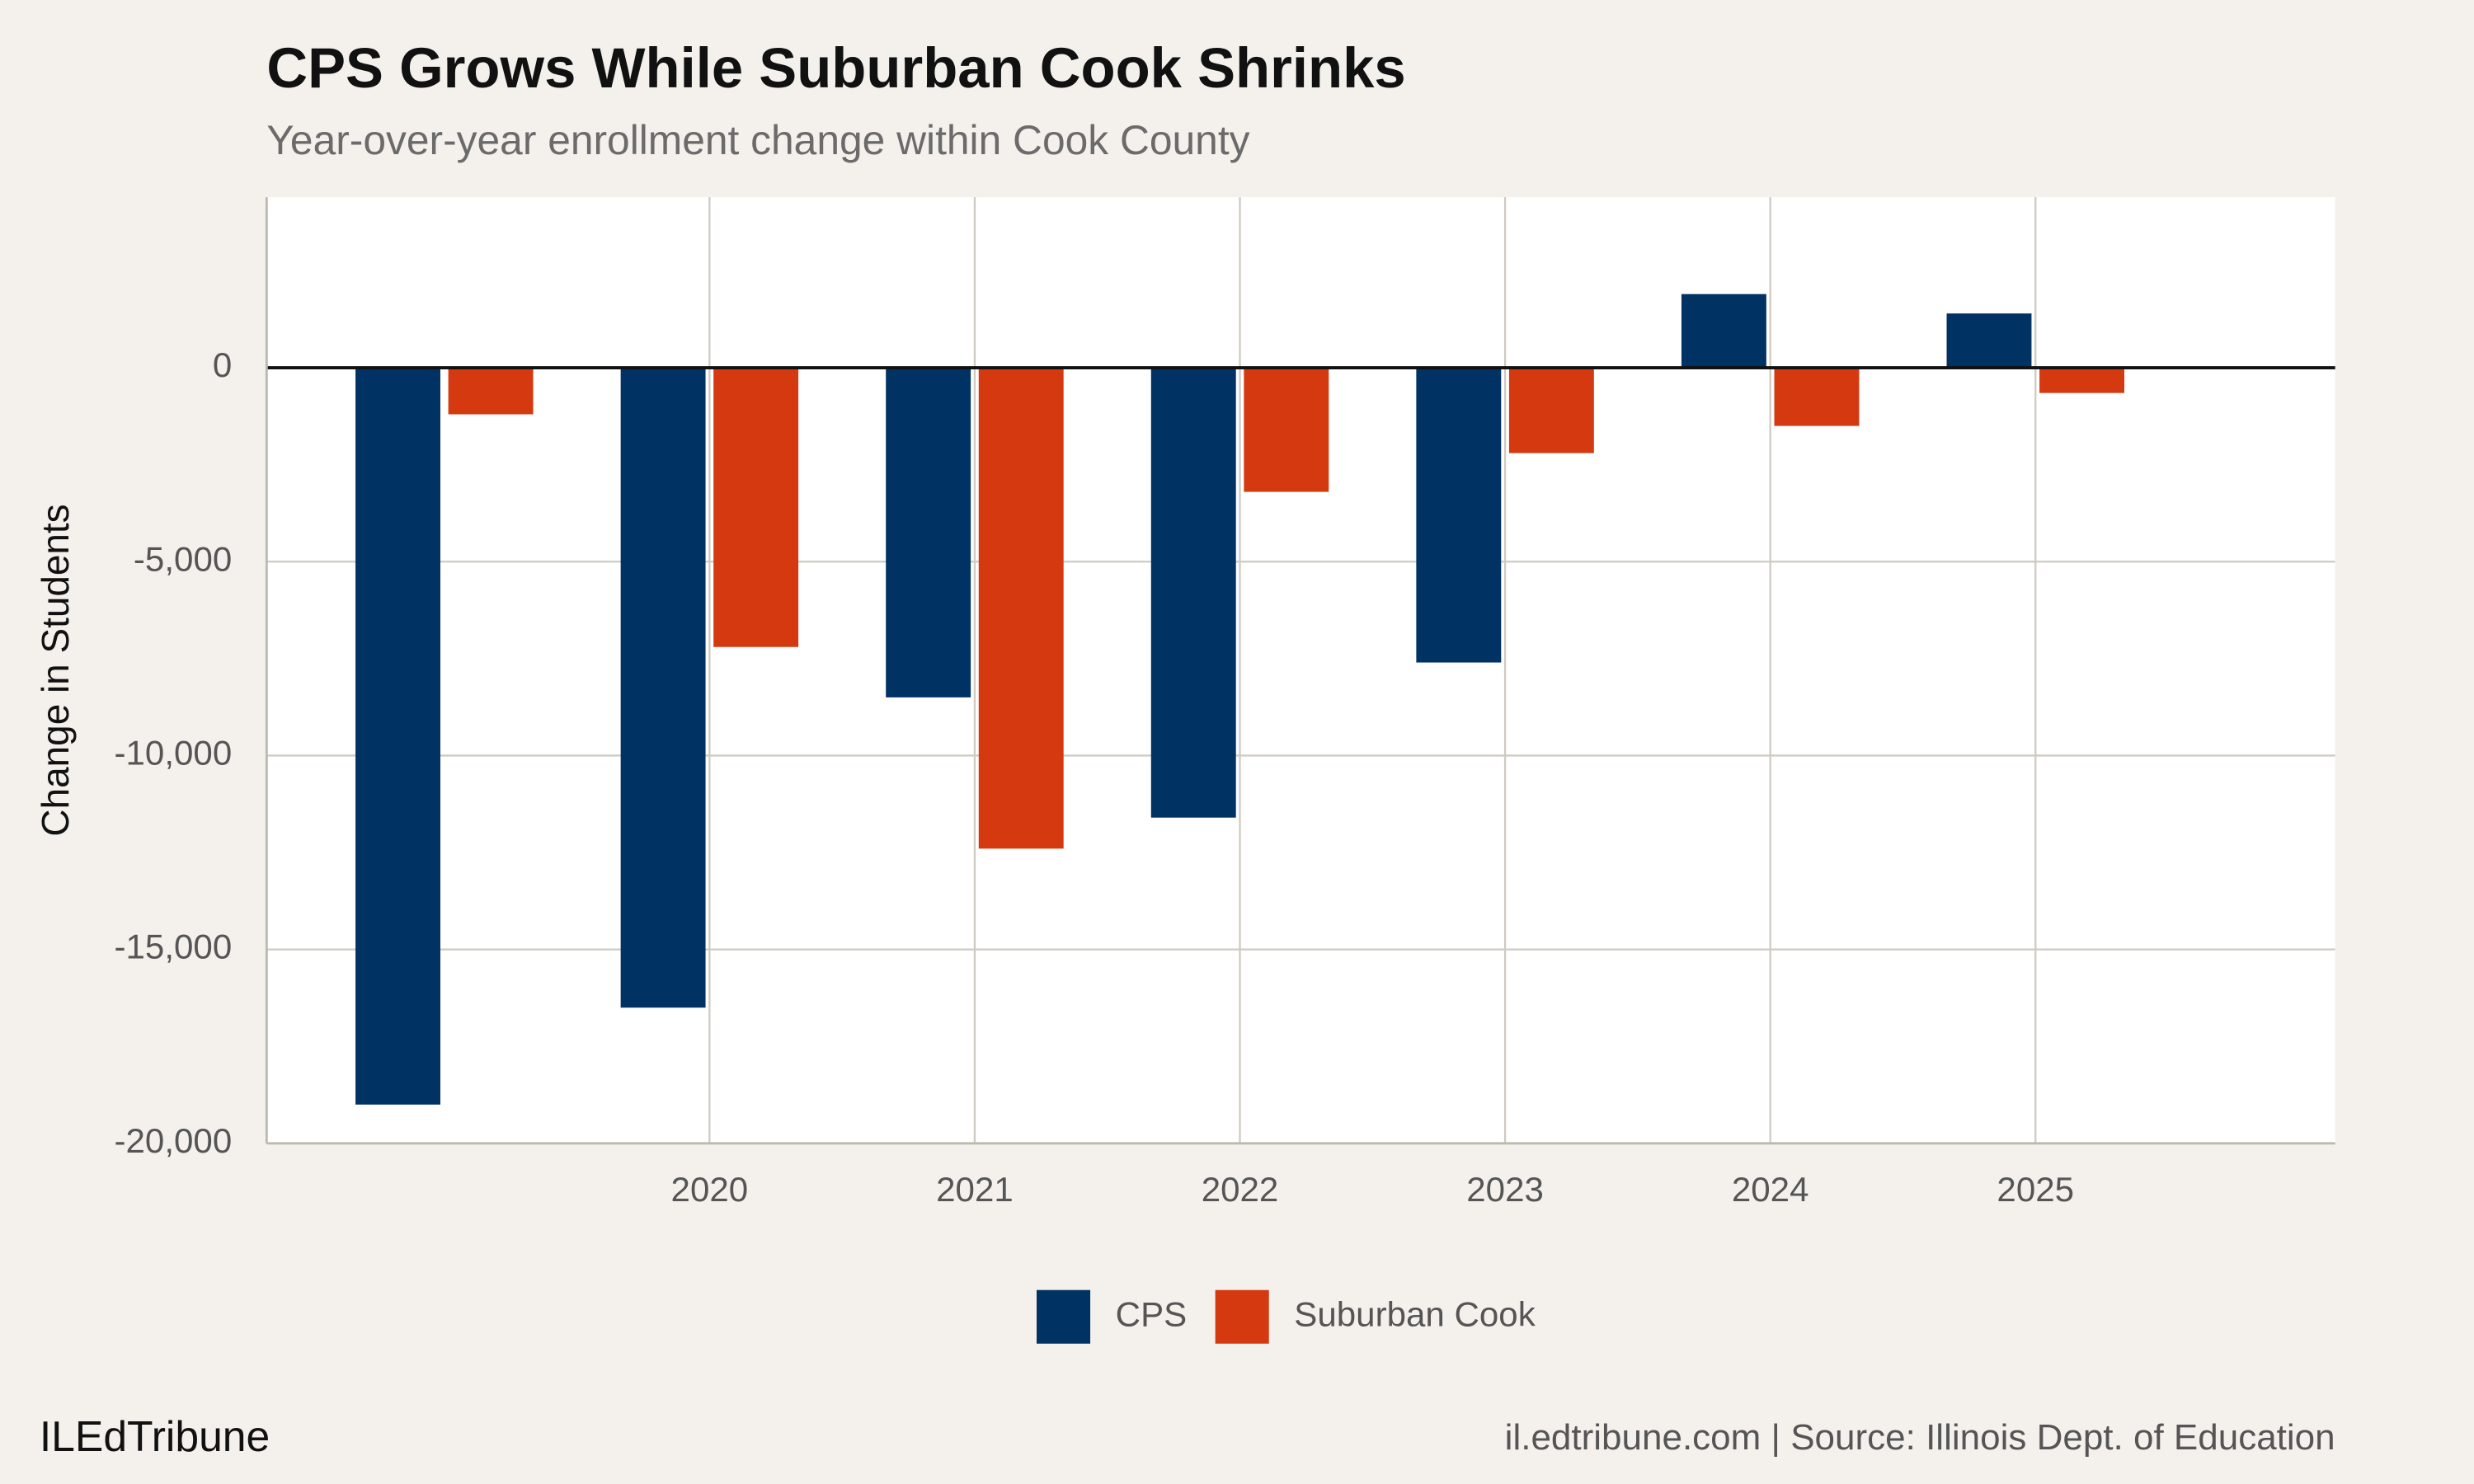 The width and height of the screenshot is (2474, 1484). I want to click on y-tick-label: 0, so click(222, 364).